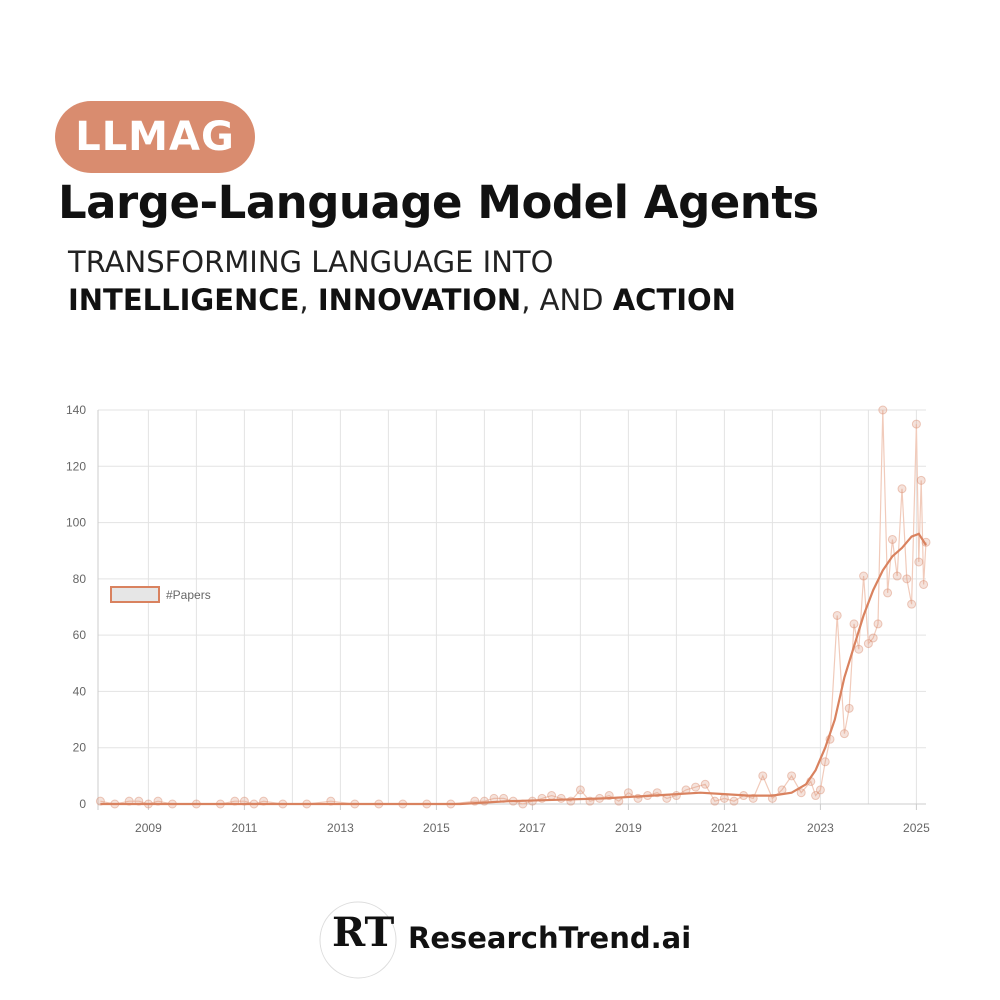  Describe the element at coordinates (340, 828) in the screenshot. I see `x-tick-label: 2013` at that location.